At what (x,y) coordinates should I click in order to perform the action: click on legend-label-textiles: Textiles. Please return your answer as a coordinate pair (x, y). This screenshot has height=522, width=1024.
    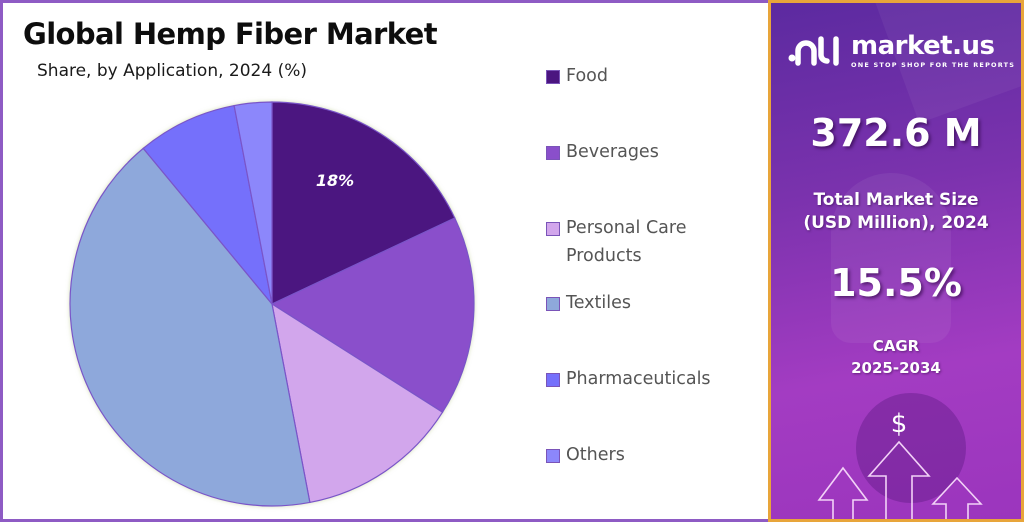
    Looking at the image, I should click on (599, 303).